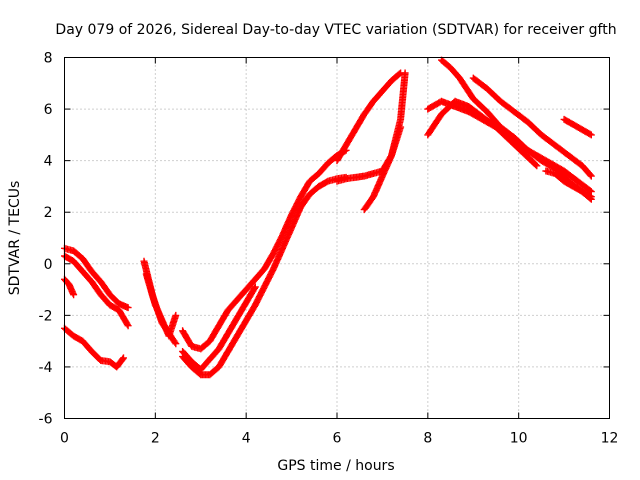 This screenshot has width=640, height=480. What do you see at coordinates (48, 59) in the screenshot?
I see `y-tick-label: 8` at bounding box center [48, 59].